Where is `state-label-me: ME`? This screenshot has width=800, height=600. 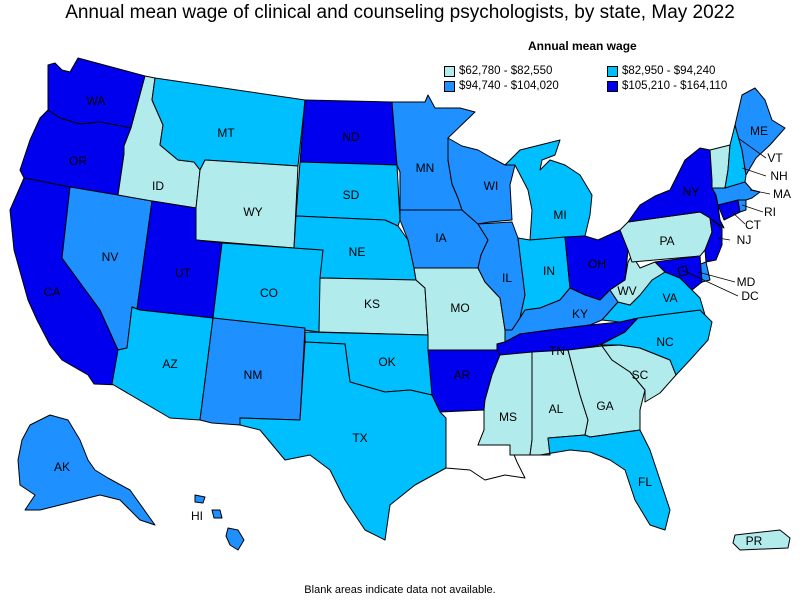 state-label-me: ME is located at coordinates (759, 131).